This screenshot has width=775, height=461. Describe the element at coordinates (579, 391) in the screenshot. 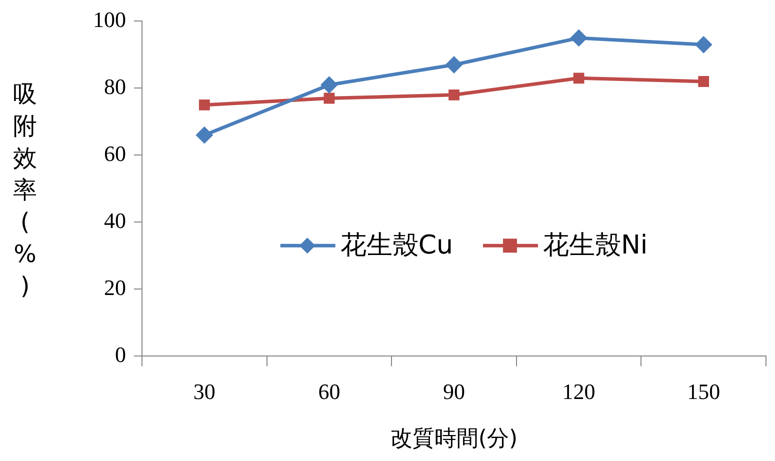

I see `x-tick-label: 120` at that location.